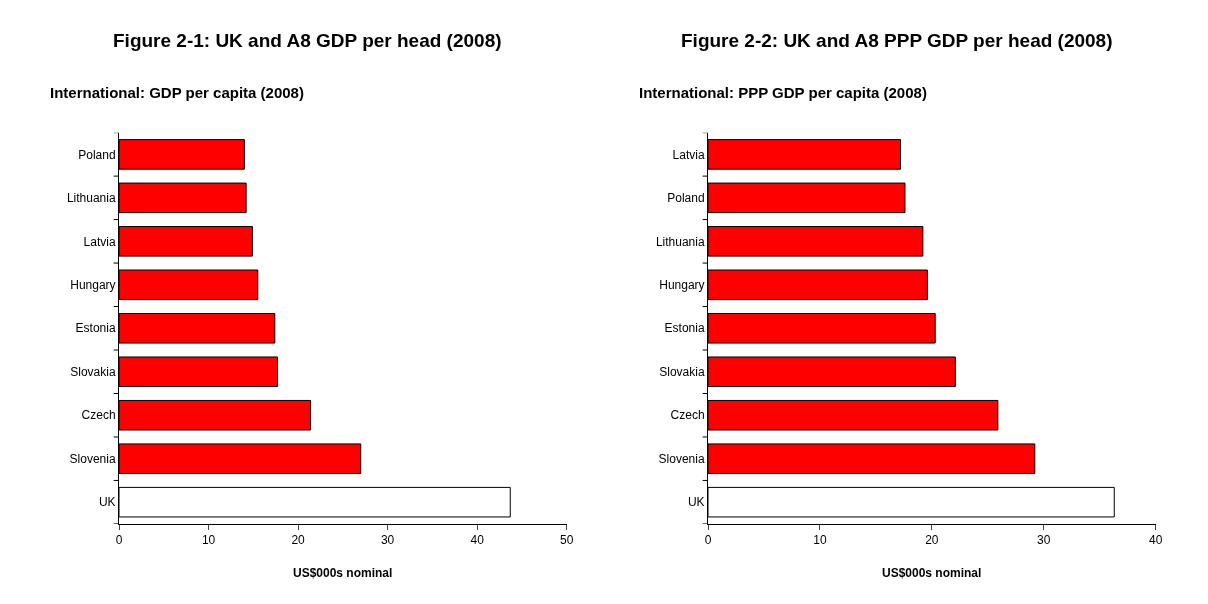 This screenshot has width=1208, height=604. I want to click on chart-title: Figure 2-2: UK and A8 PPP GDP per head (2008), so click(897, 40).